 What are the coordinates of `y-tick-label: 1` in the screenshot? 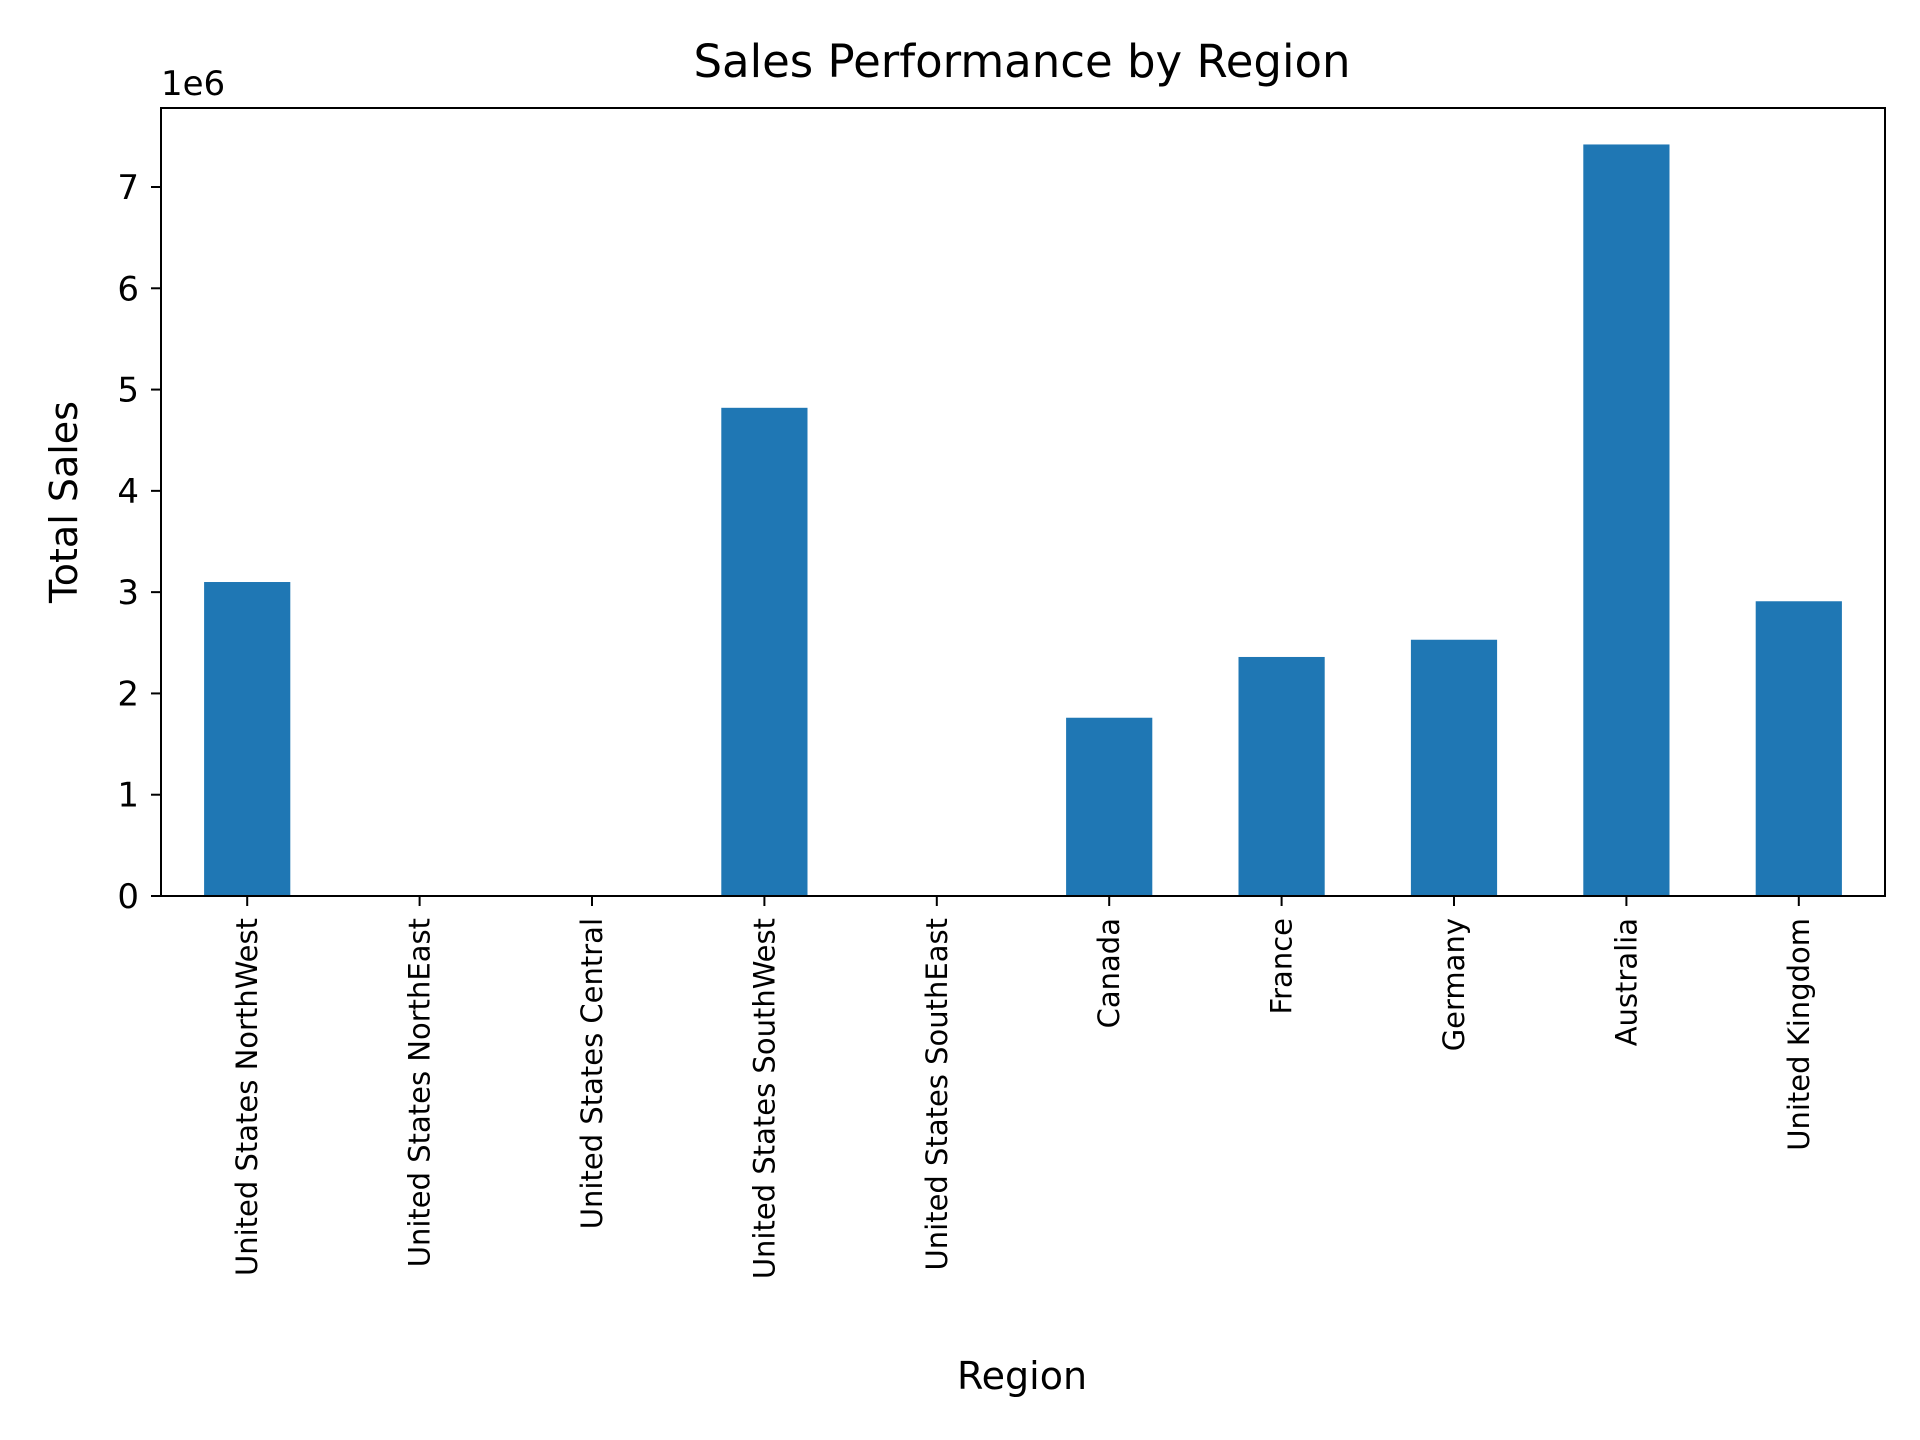 It's located at (128, 796).